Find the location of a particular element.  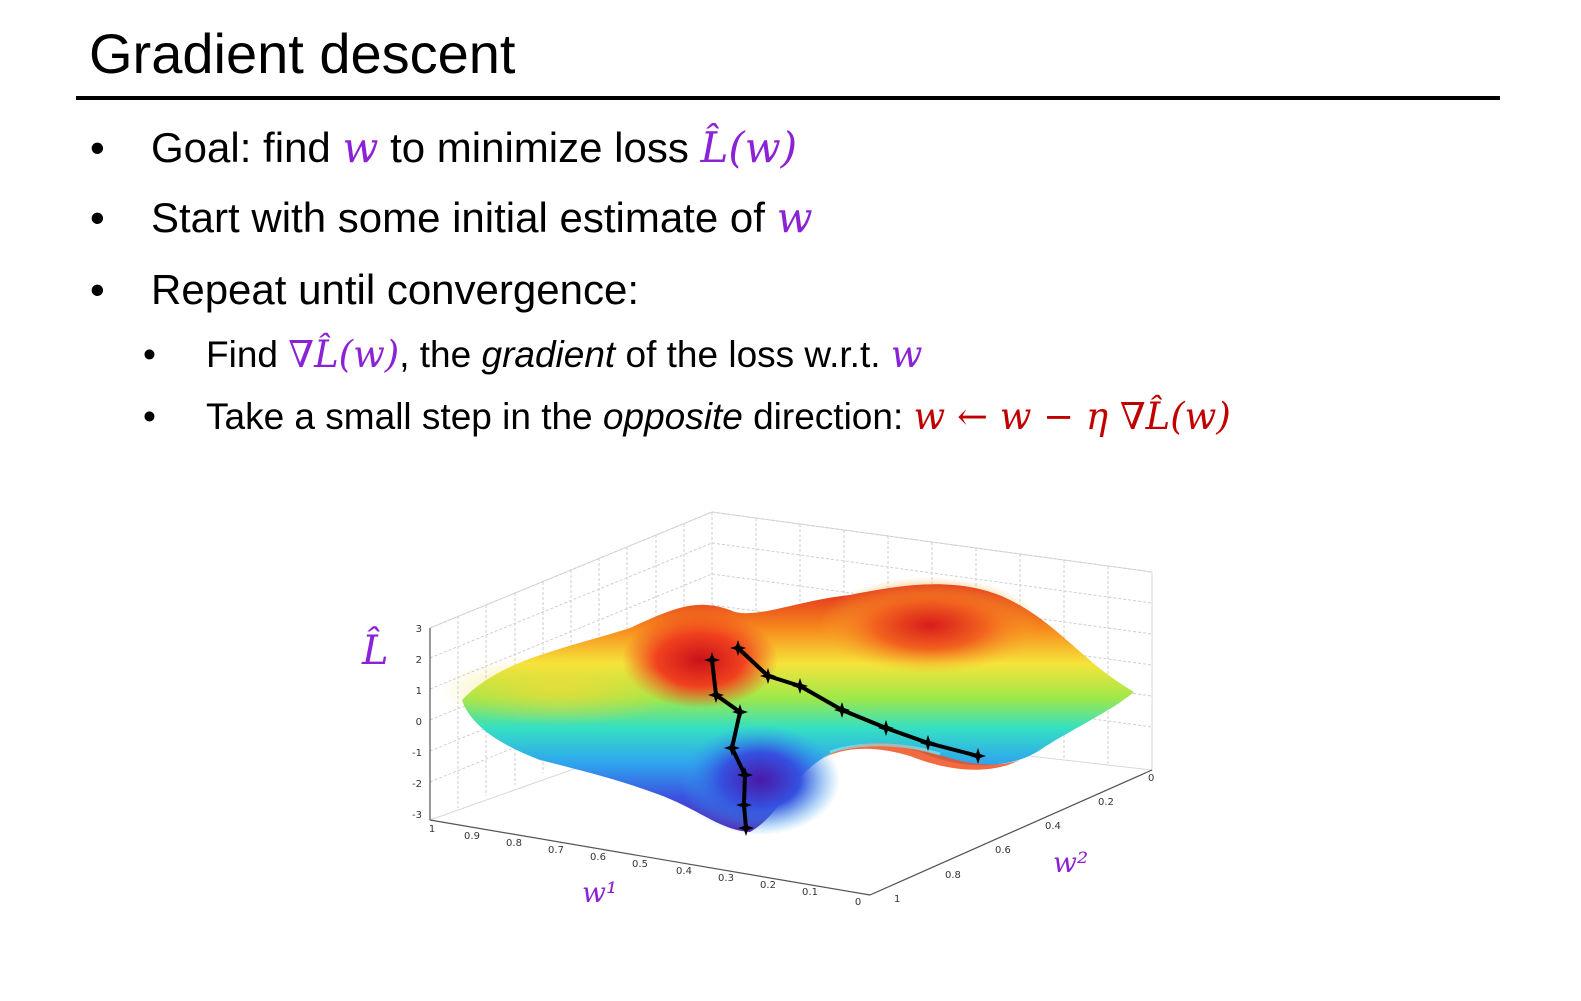

y-tick-label: 1 is located at coordinates (897, 899).